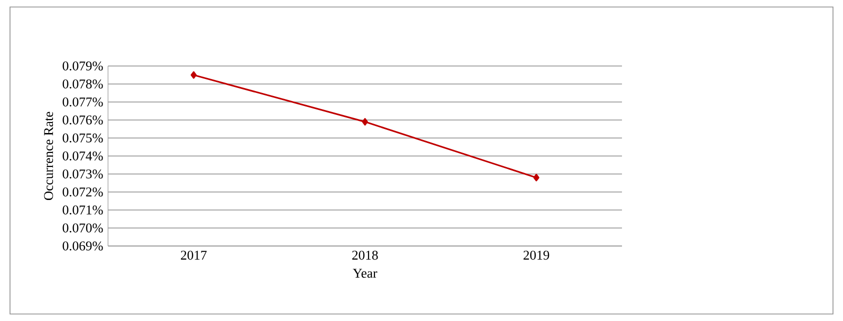 This screenshot has height=321, width=843. Describe the element at coordinates (365, 255) in the screenshot. I see `x-tick-label: 2018` at that location.